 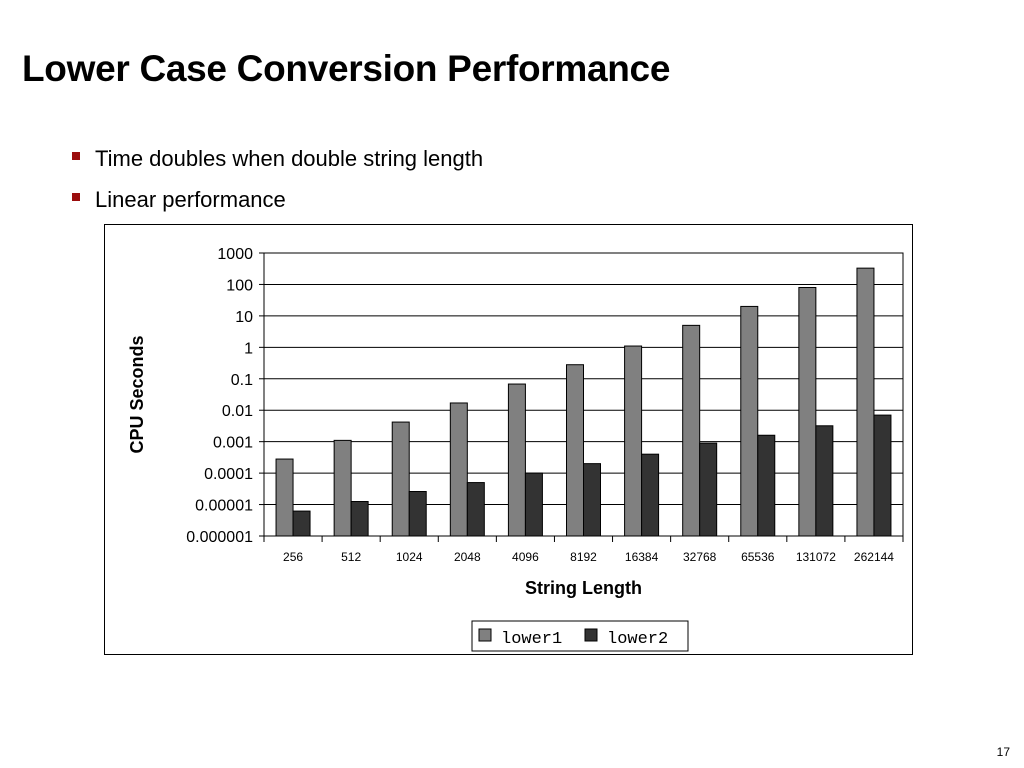 I want to click on x-tick-label: 32768, so click(x=700, y=557).